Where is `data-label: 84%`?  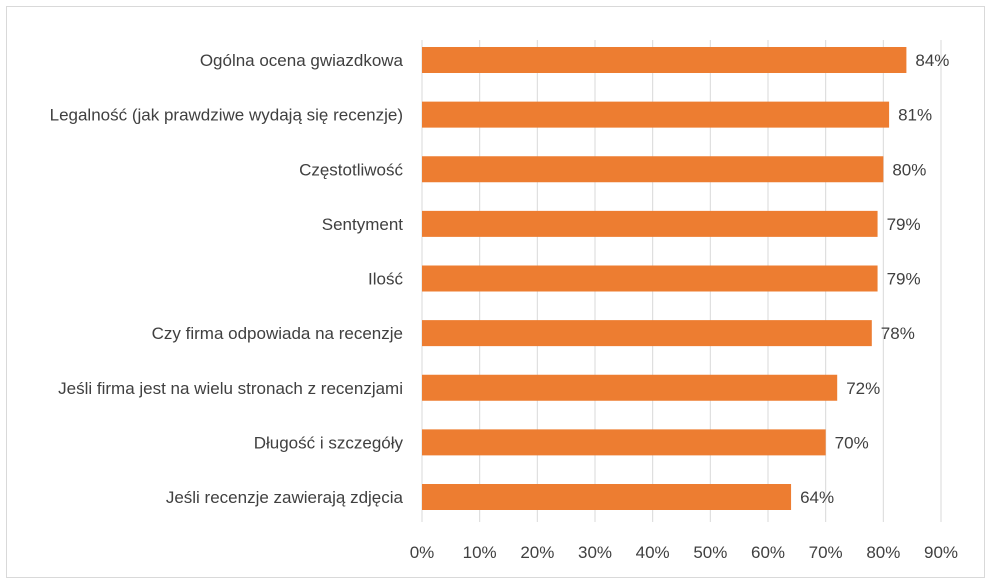
data-label: 84% is located at coordinates (932, 60).